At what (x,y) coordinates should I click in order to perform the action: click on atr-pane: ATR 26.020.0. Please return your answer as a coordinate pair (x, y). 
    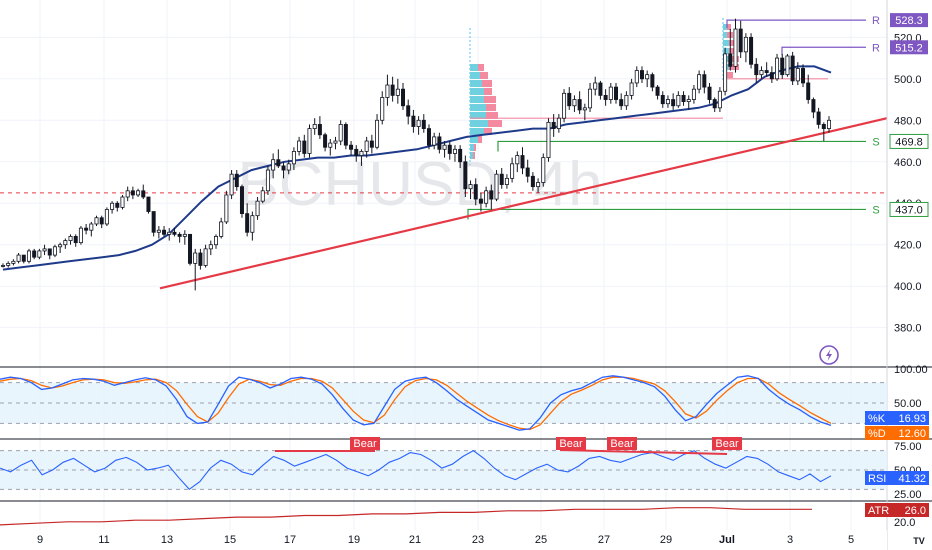
    Looking at the image, I should click on (464, 516).